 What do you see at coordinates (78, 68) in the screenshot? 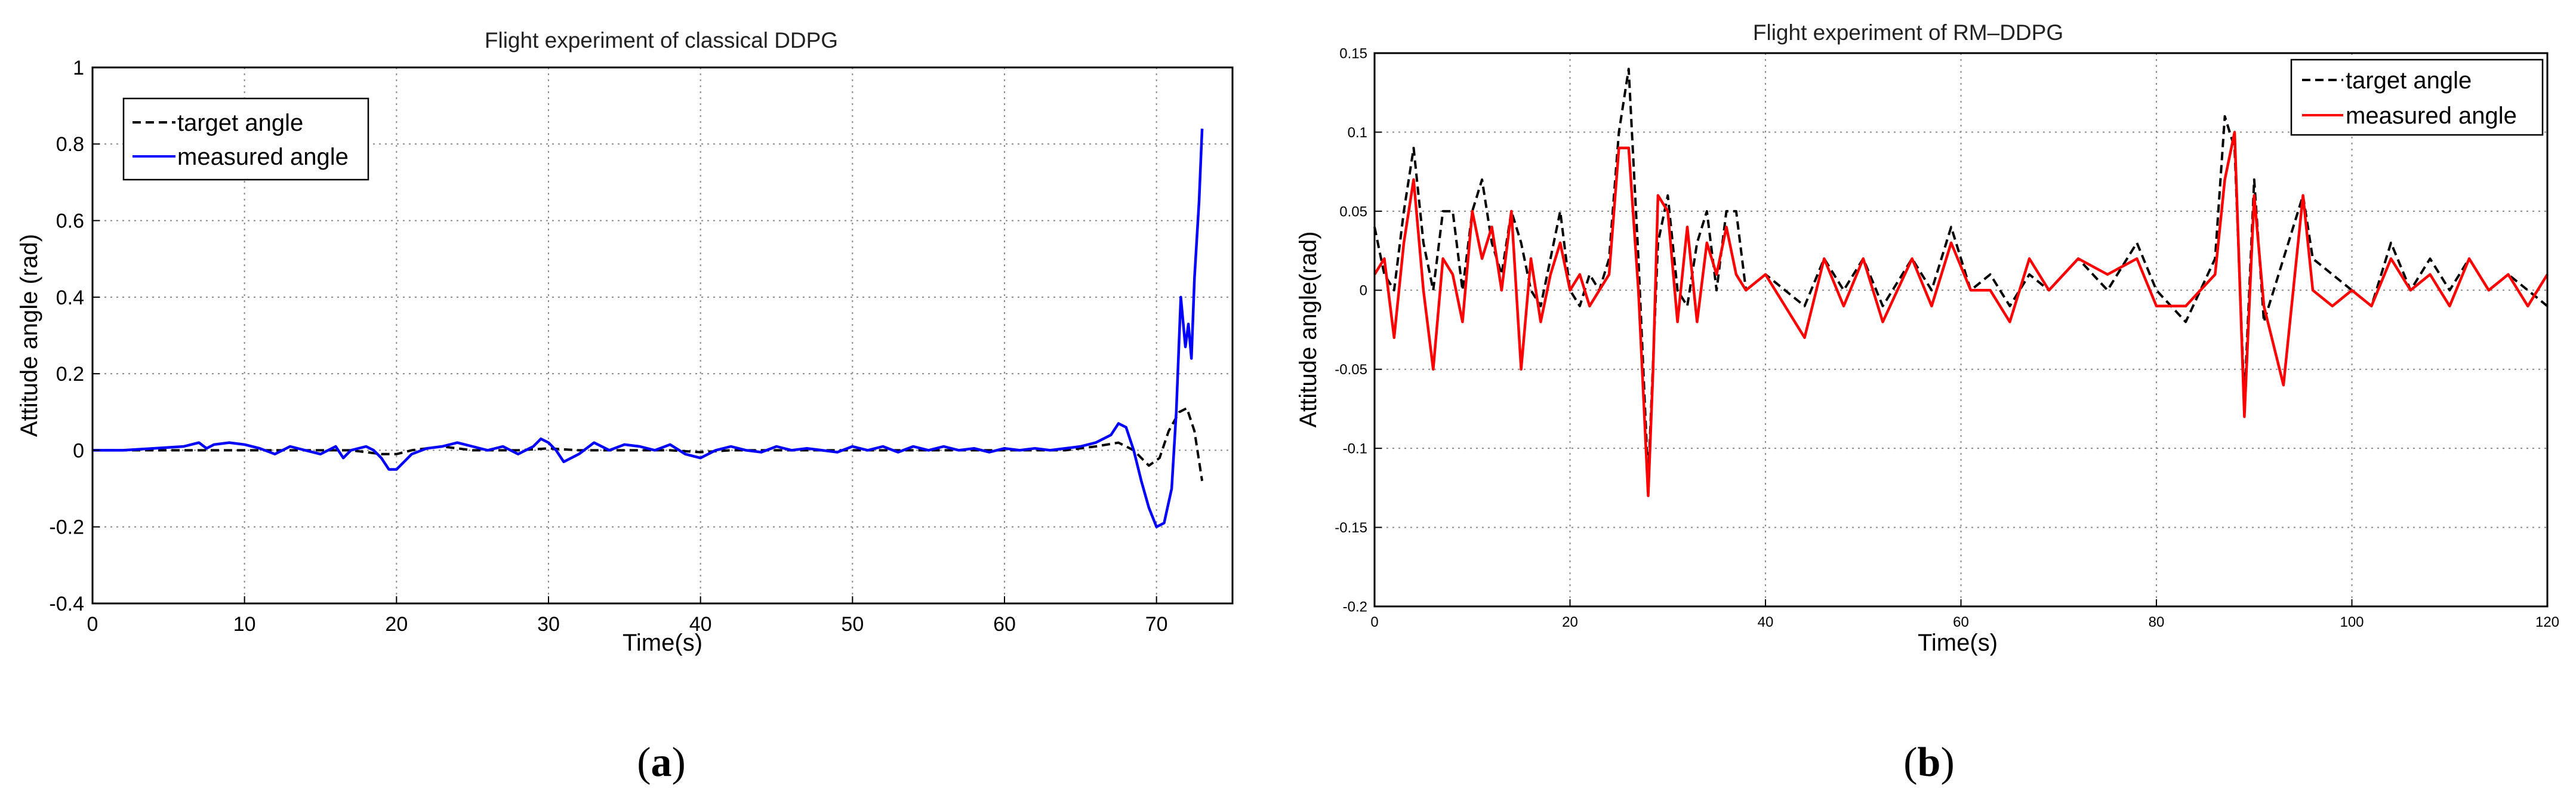
I see `chart-a-ytick-label: 1` at bounding box center [78, 68].